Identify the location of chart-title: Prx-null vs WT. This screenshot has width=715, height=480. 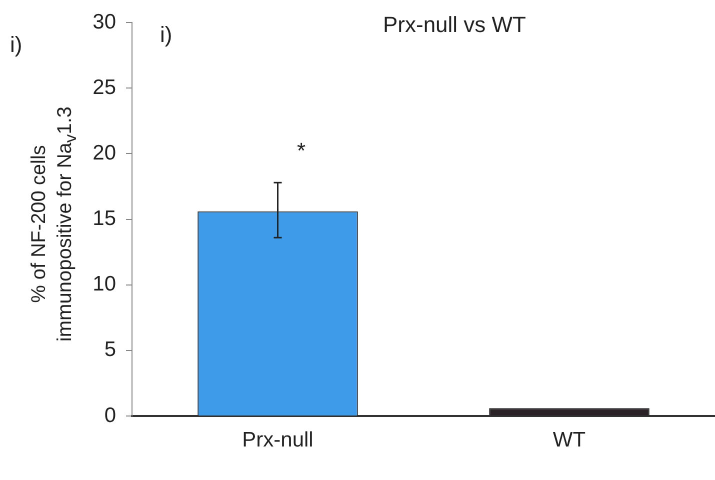
(454, 25).